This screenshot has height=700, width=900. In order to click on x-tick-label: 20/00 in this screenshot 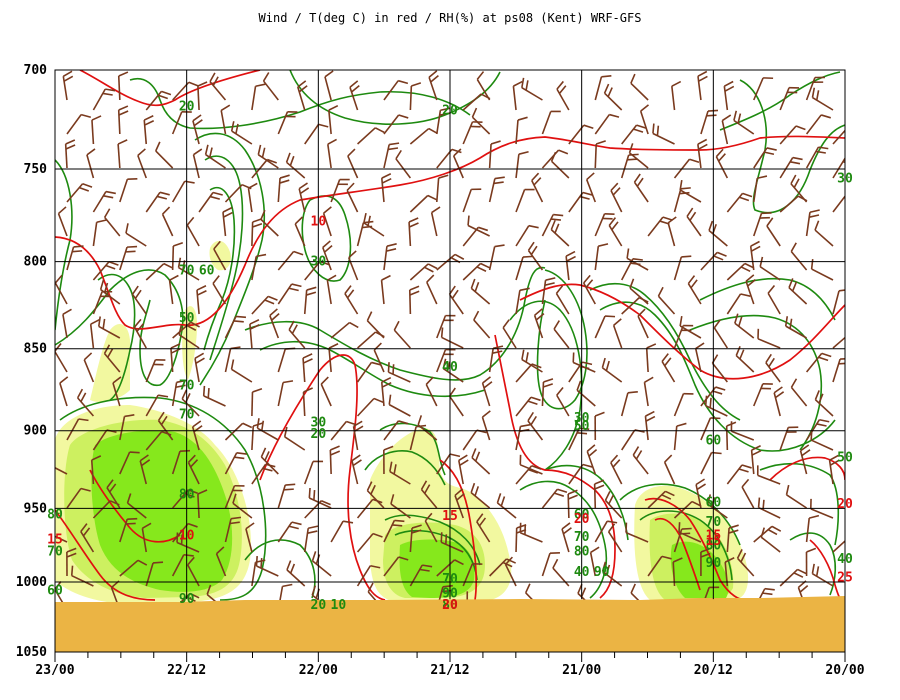, I will do `click(844, 670)`.